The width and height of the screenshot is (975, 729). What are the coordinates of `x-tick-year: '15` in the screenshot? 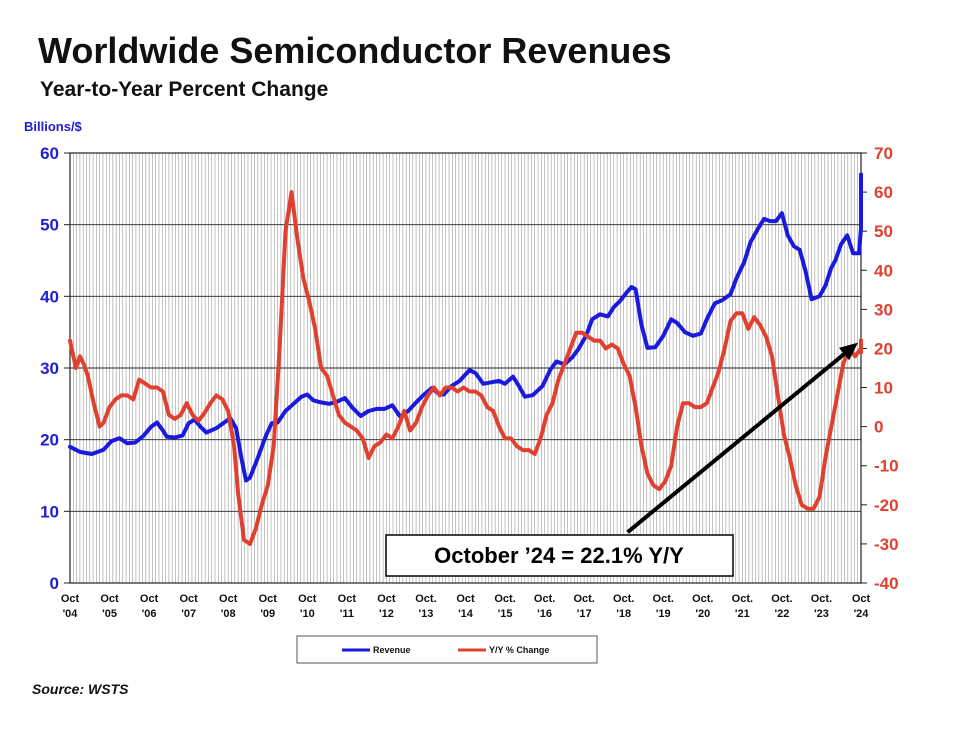 It's located at (505, 614).